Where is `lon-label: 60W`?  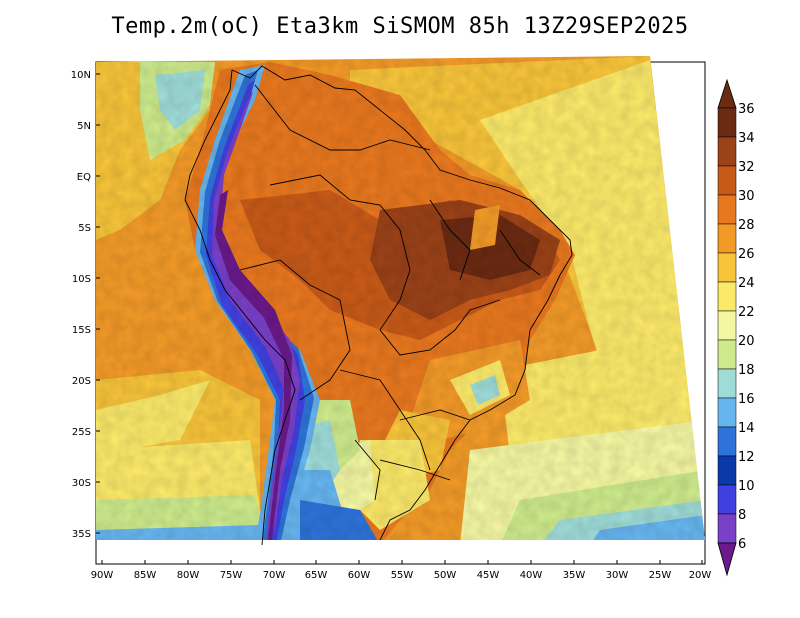 lon-label: 60W is located at coordinates (359, 575).